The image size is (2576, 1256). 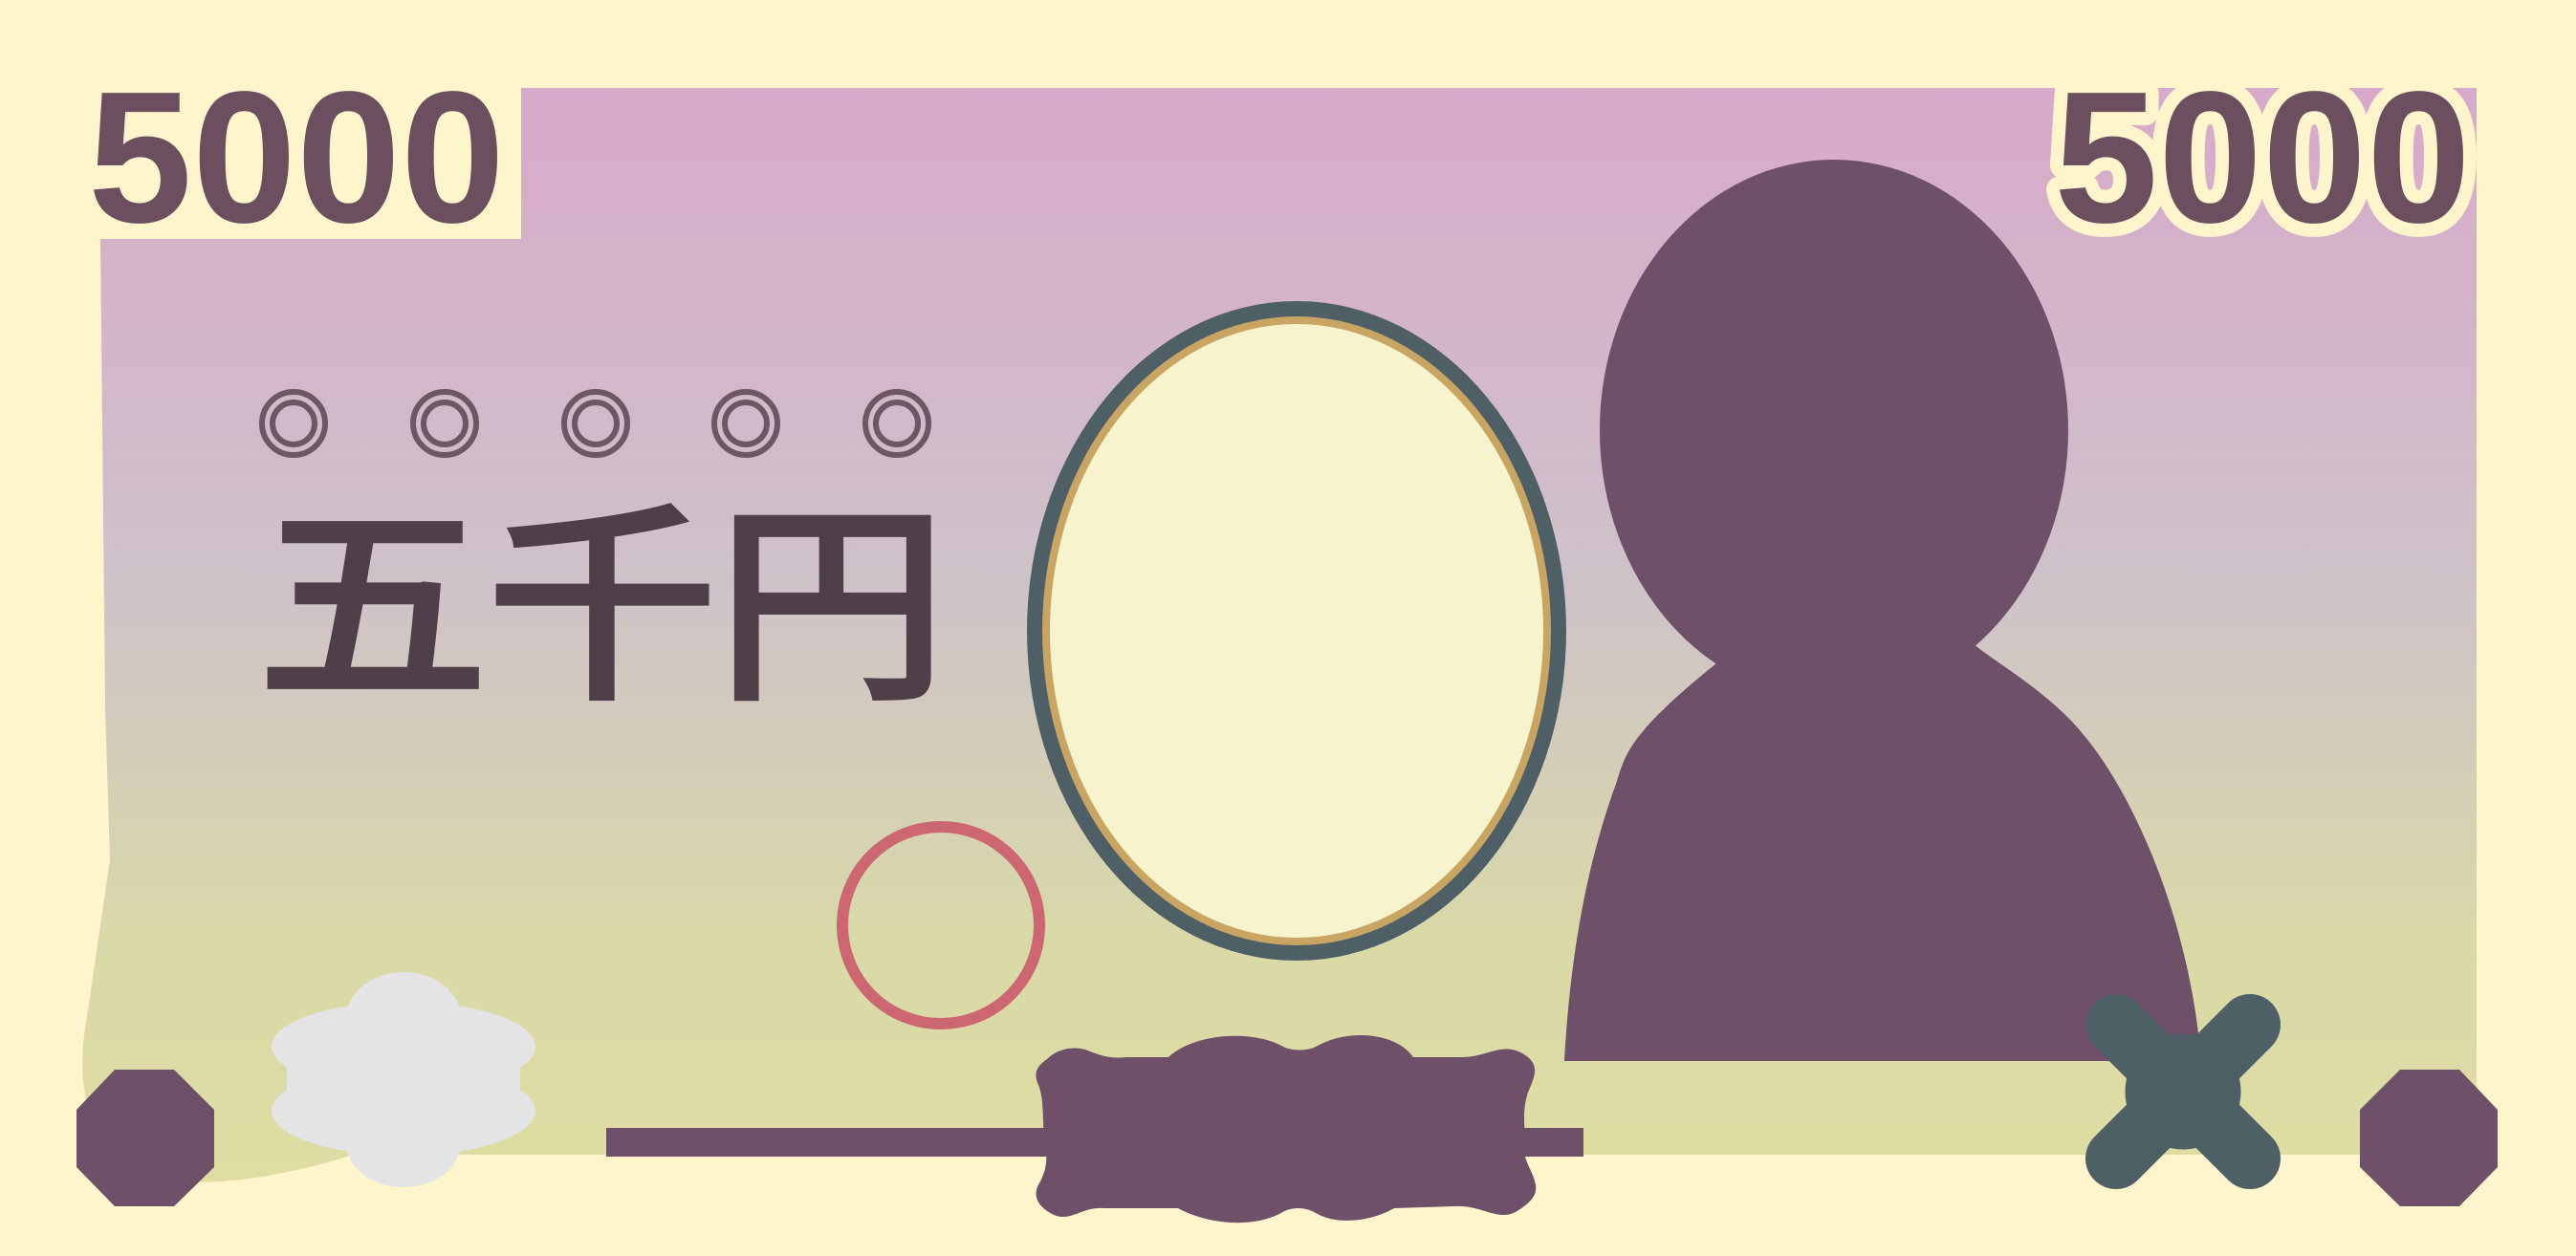 What do you see at coordinates (145, 1138) in the screenshot?
I see `octagon-tactile-mark-icon-left` at bounding box center [145, 1138].